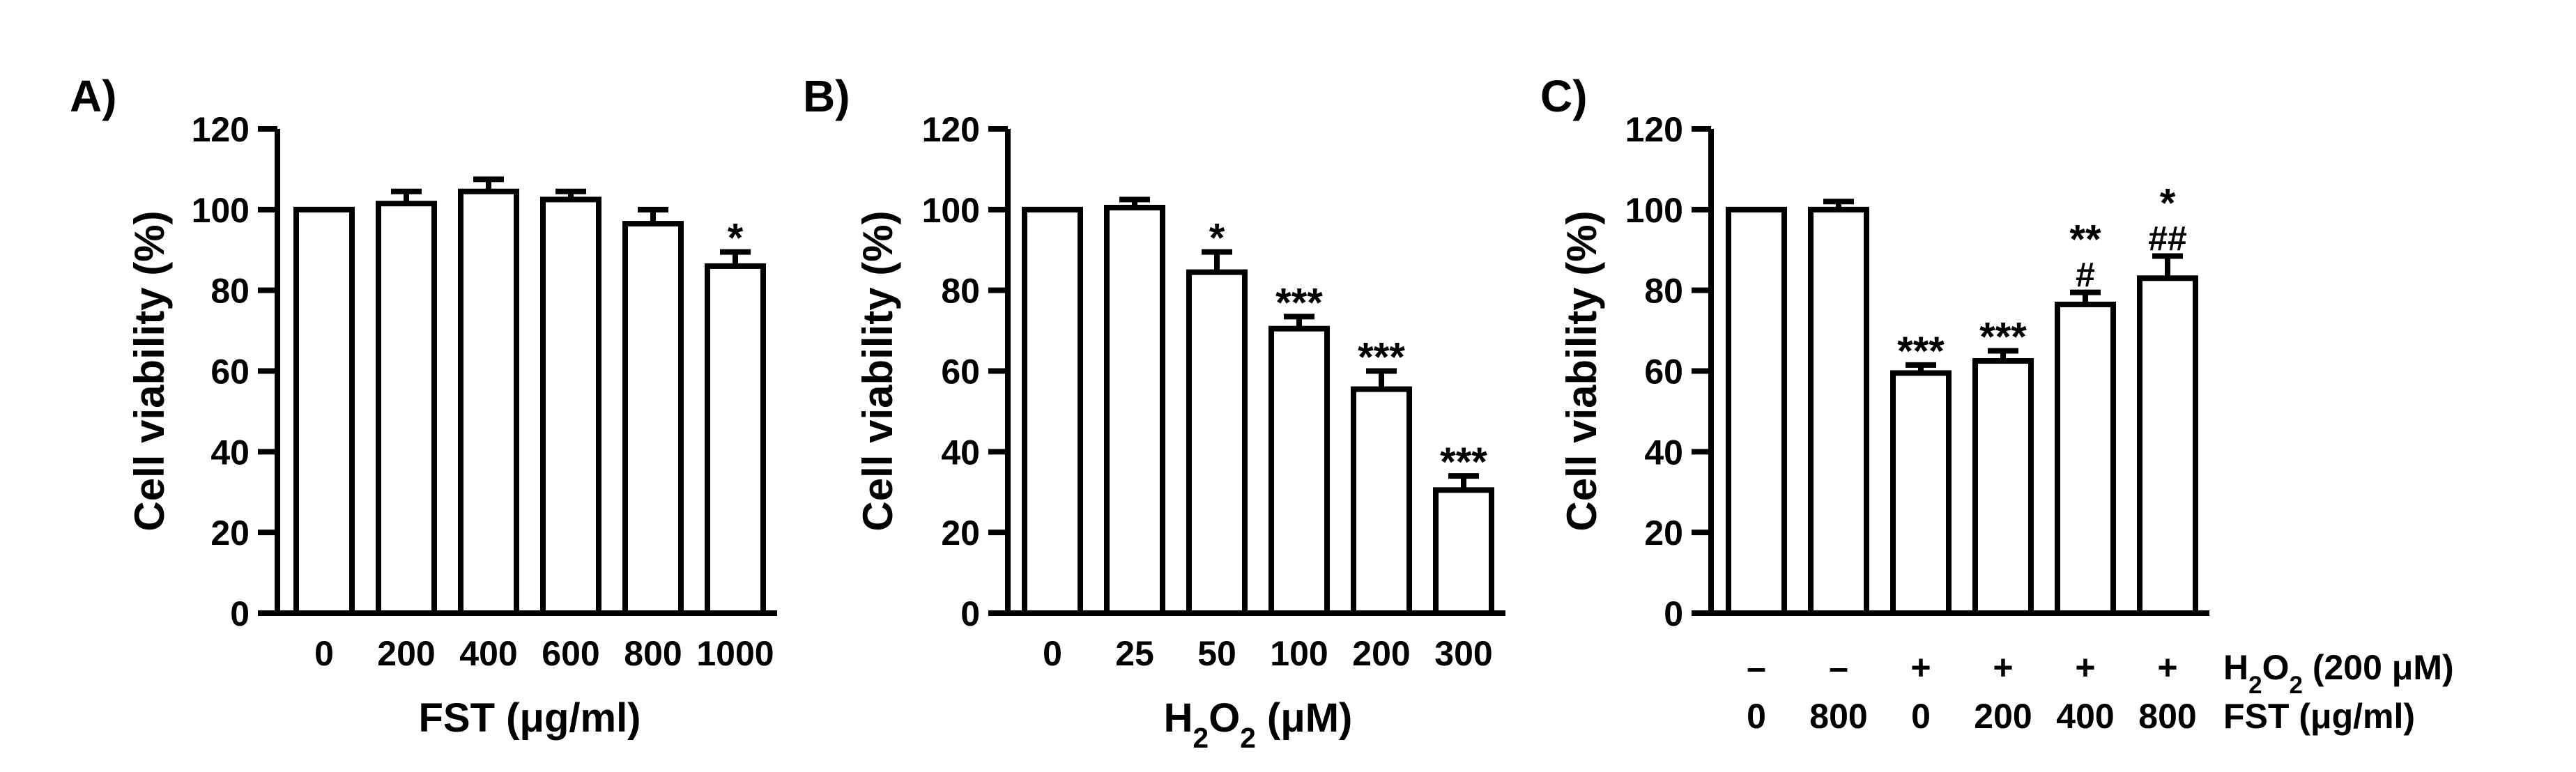 The height and width of the screenshot is (772, 2576). What do you see at coordinates (2378, 667) in the screenshot?
I see `treatment-row1-label-part-4: (200 μM)` at bounding box center [2378, 667].